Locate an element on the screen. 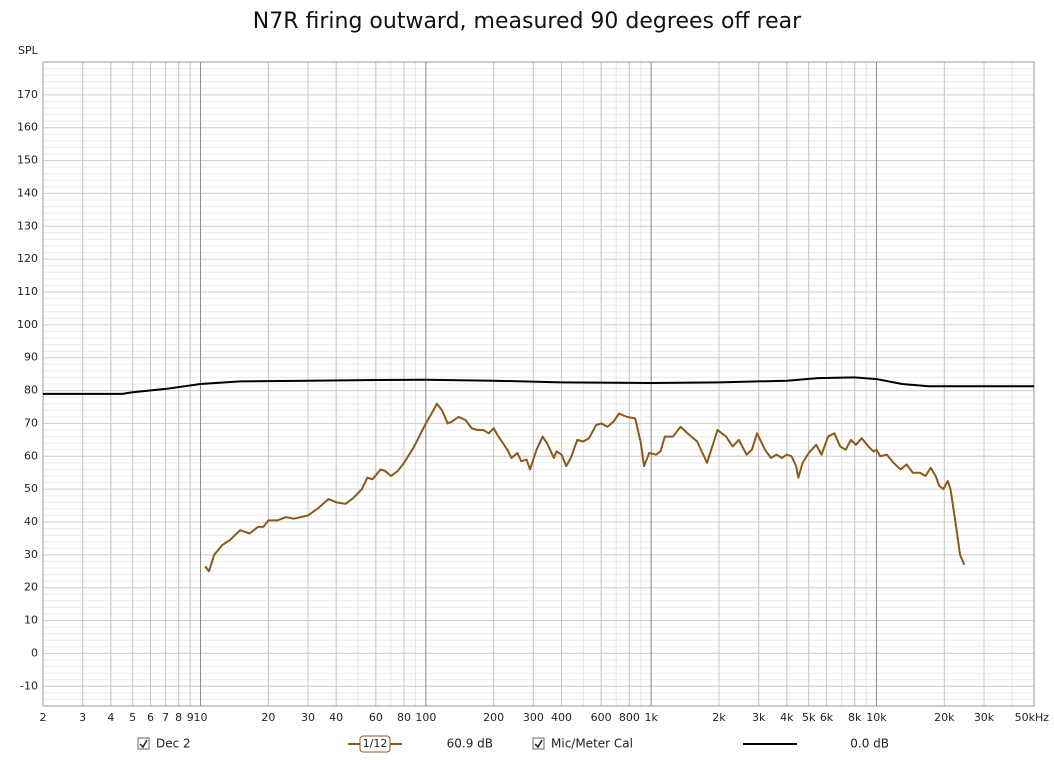 This screenshot has height=760, width=1054. x-tick-label: 400 is located at coordinates (561, 717).